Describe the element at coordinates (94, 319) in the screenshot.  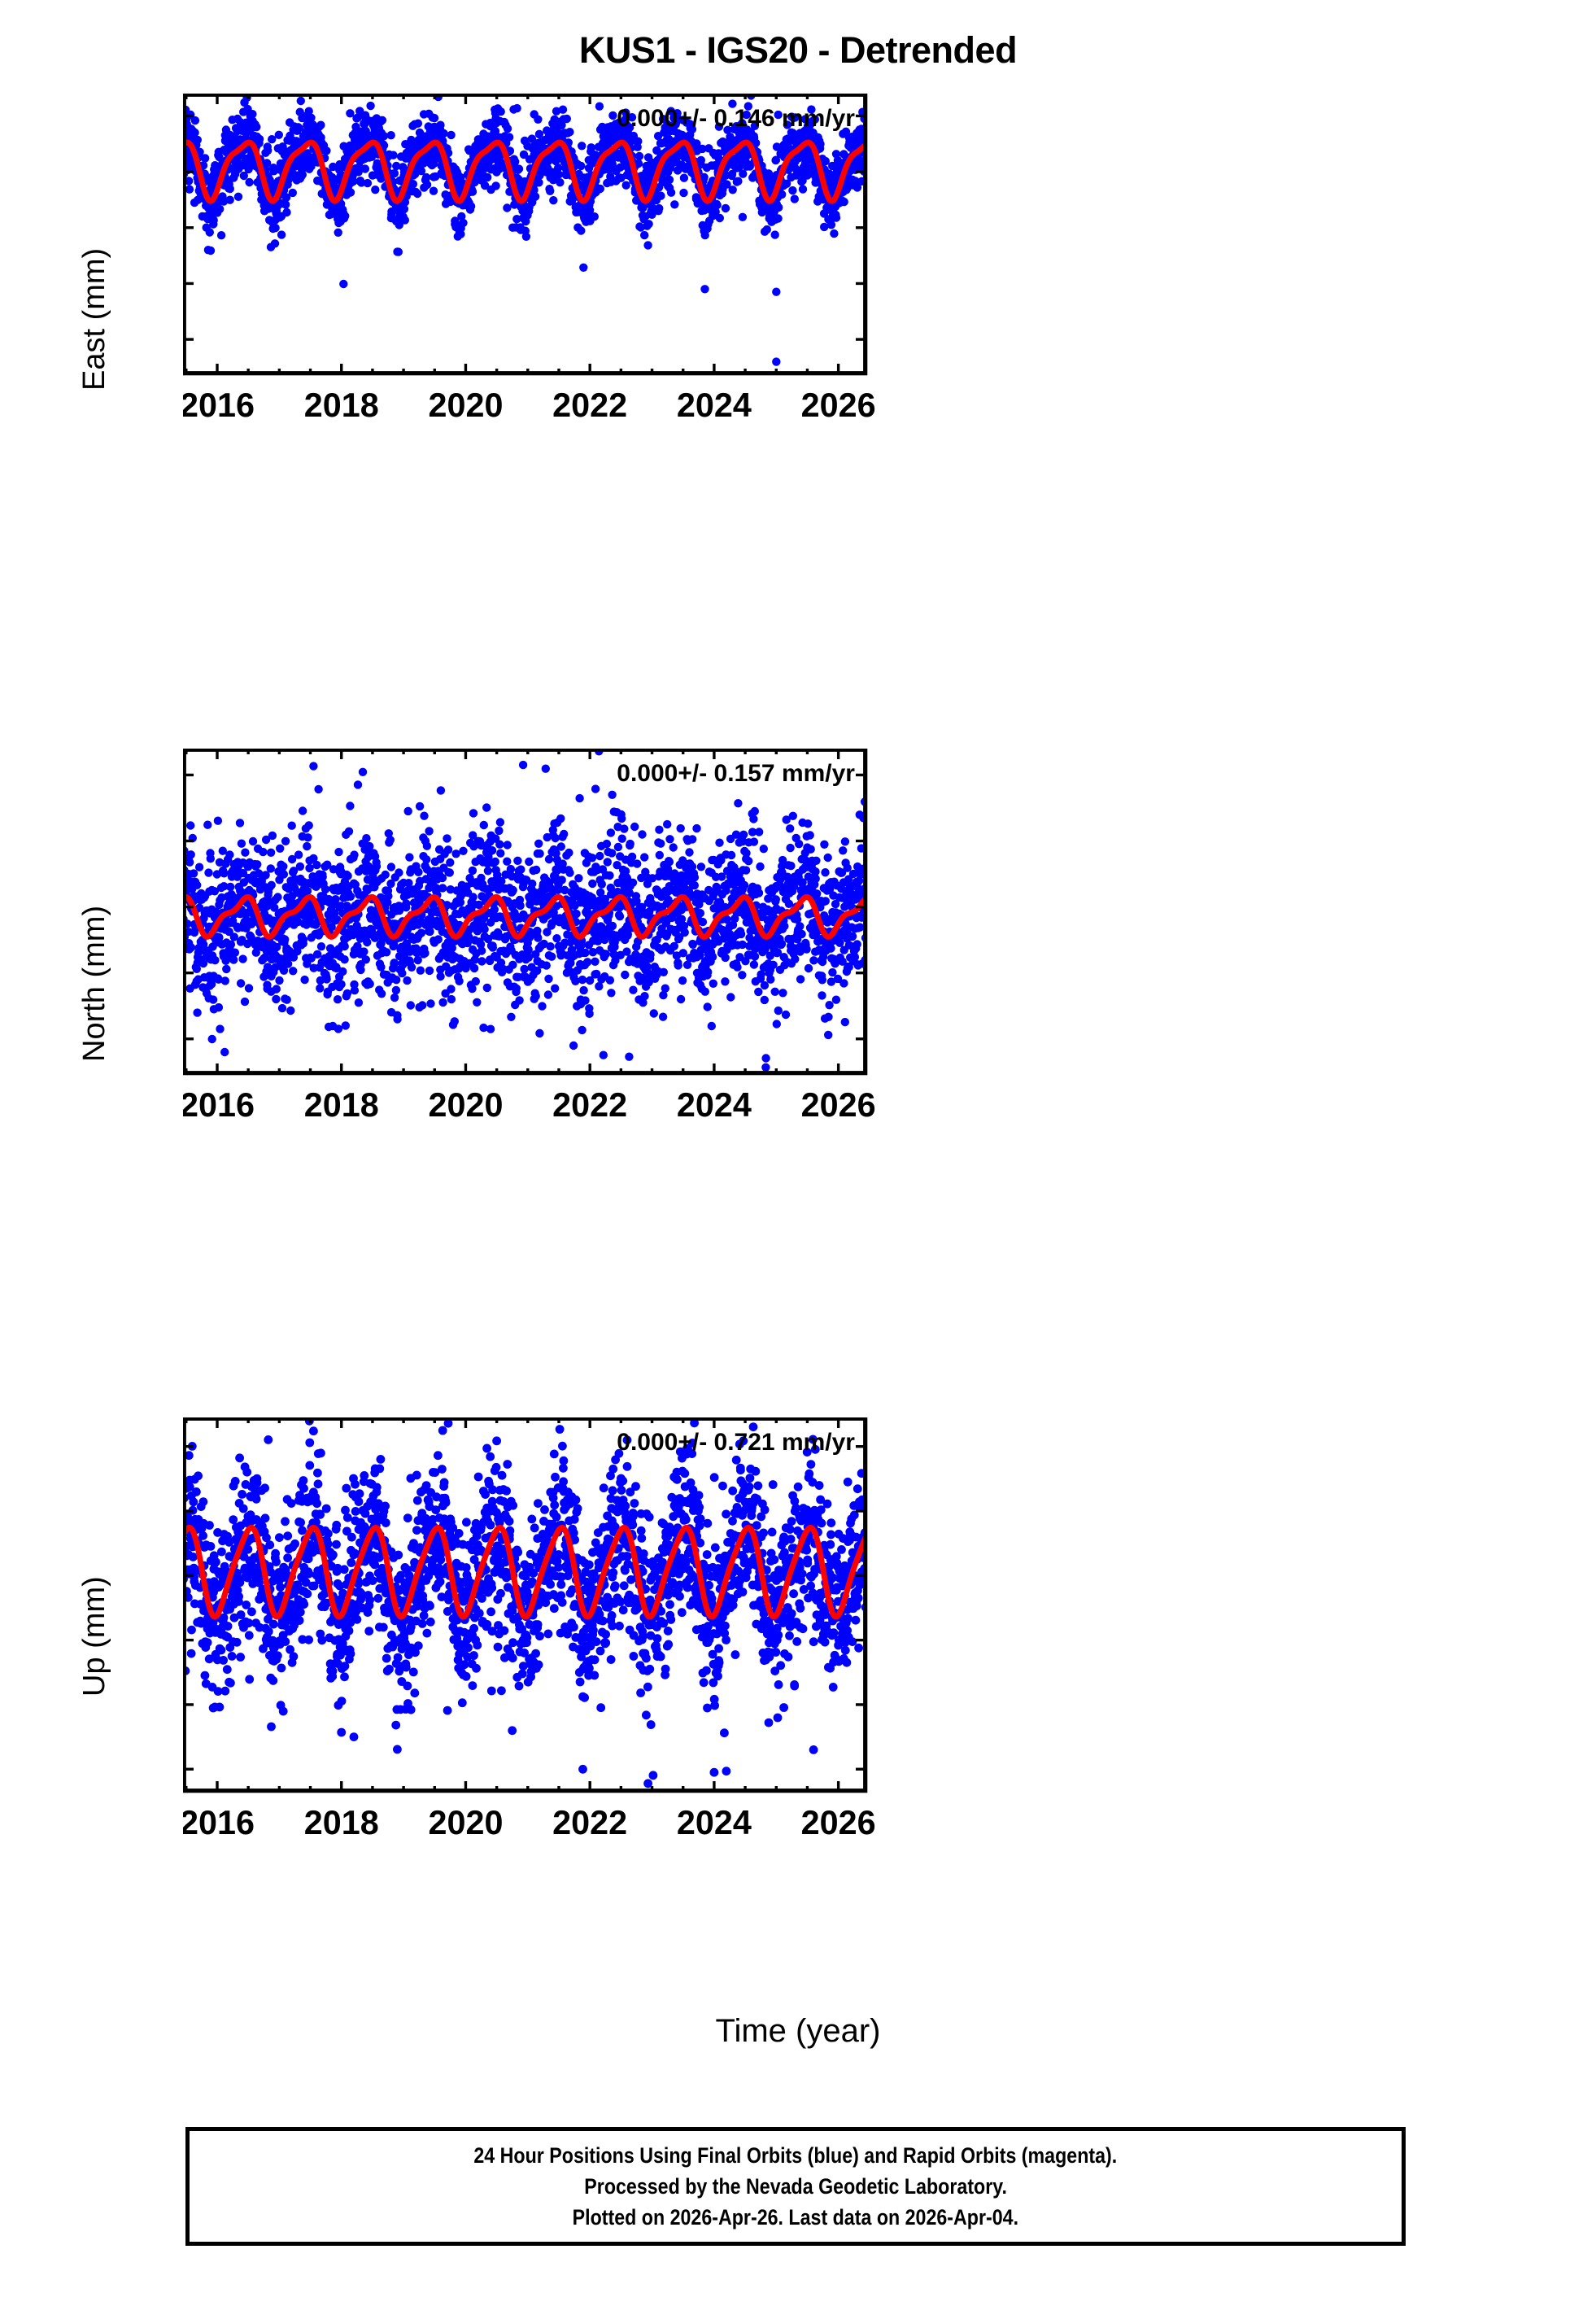
I see `east-axis-label: East (mm)` at that location.